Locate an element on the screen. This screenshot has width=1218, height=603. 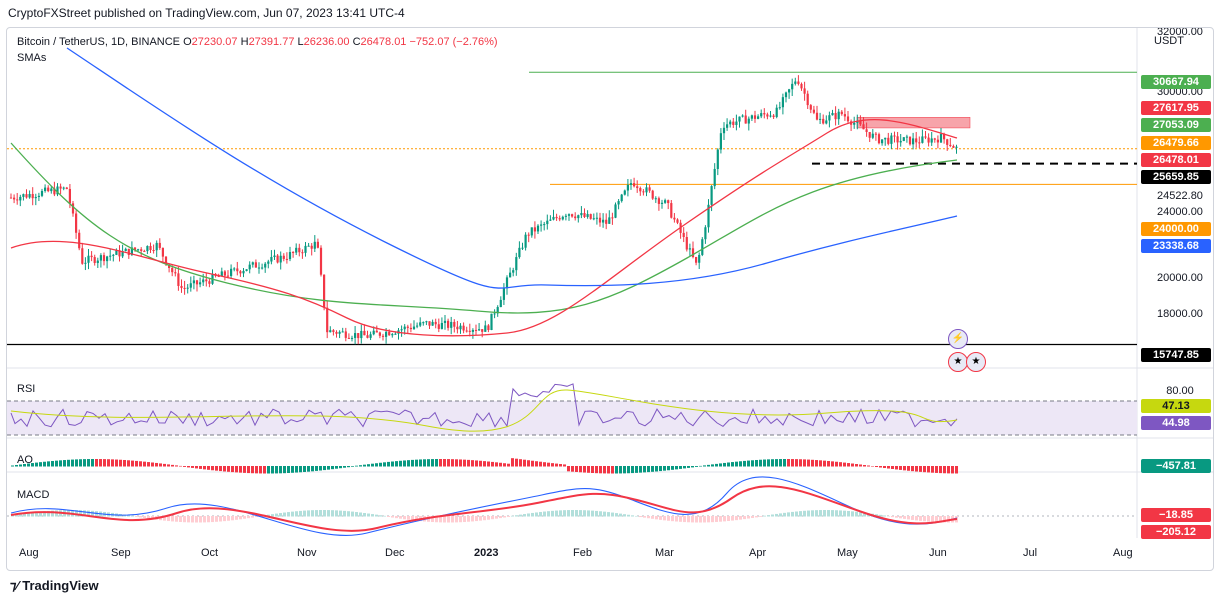
low-label: L is located at coordinates (300, 42).